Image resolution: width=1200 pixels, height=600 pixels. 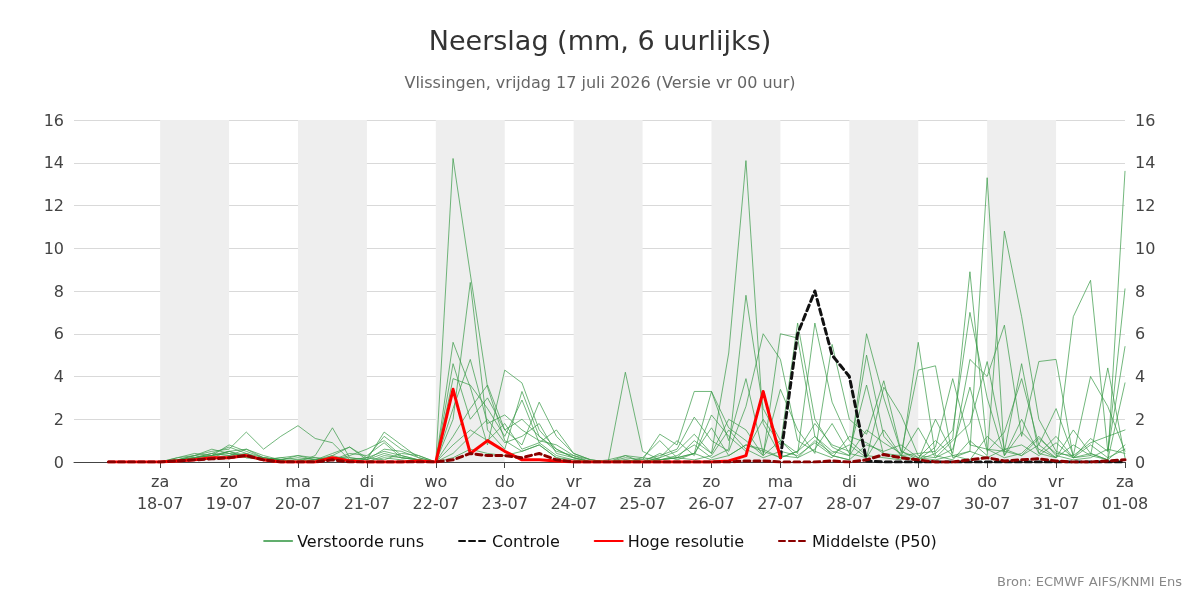 What do you see at coordinates (849, 492) in the screenshot?
I see `x-tick-label: di 28-07` at bounding box center [849, 492].